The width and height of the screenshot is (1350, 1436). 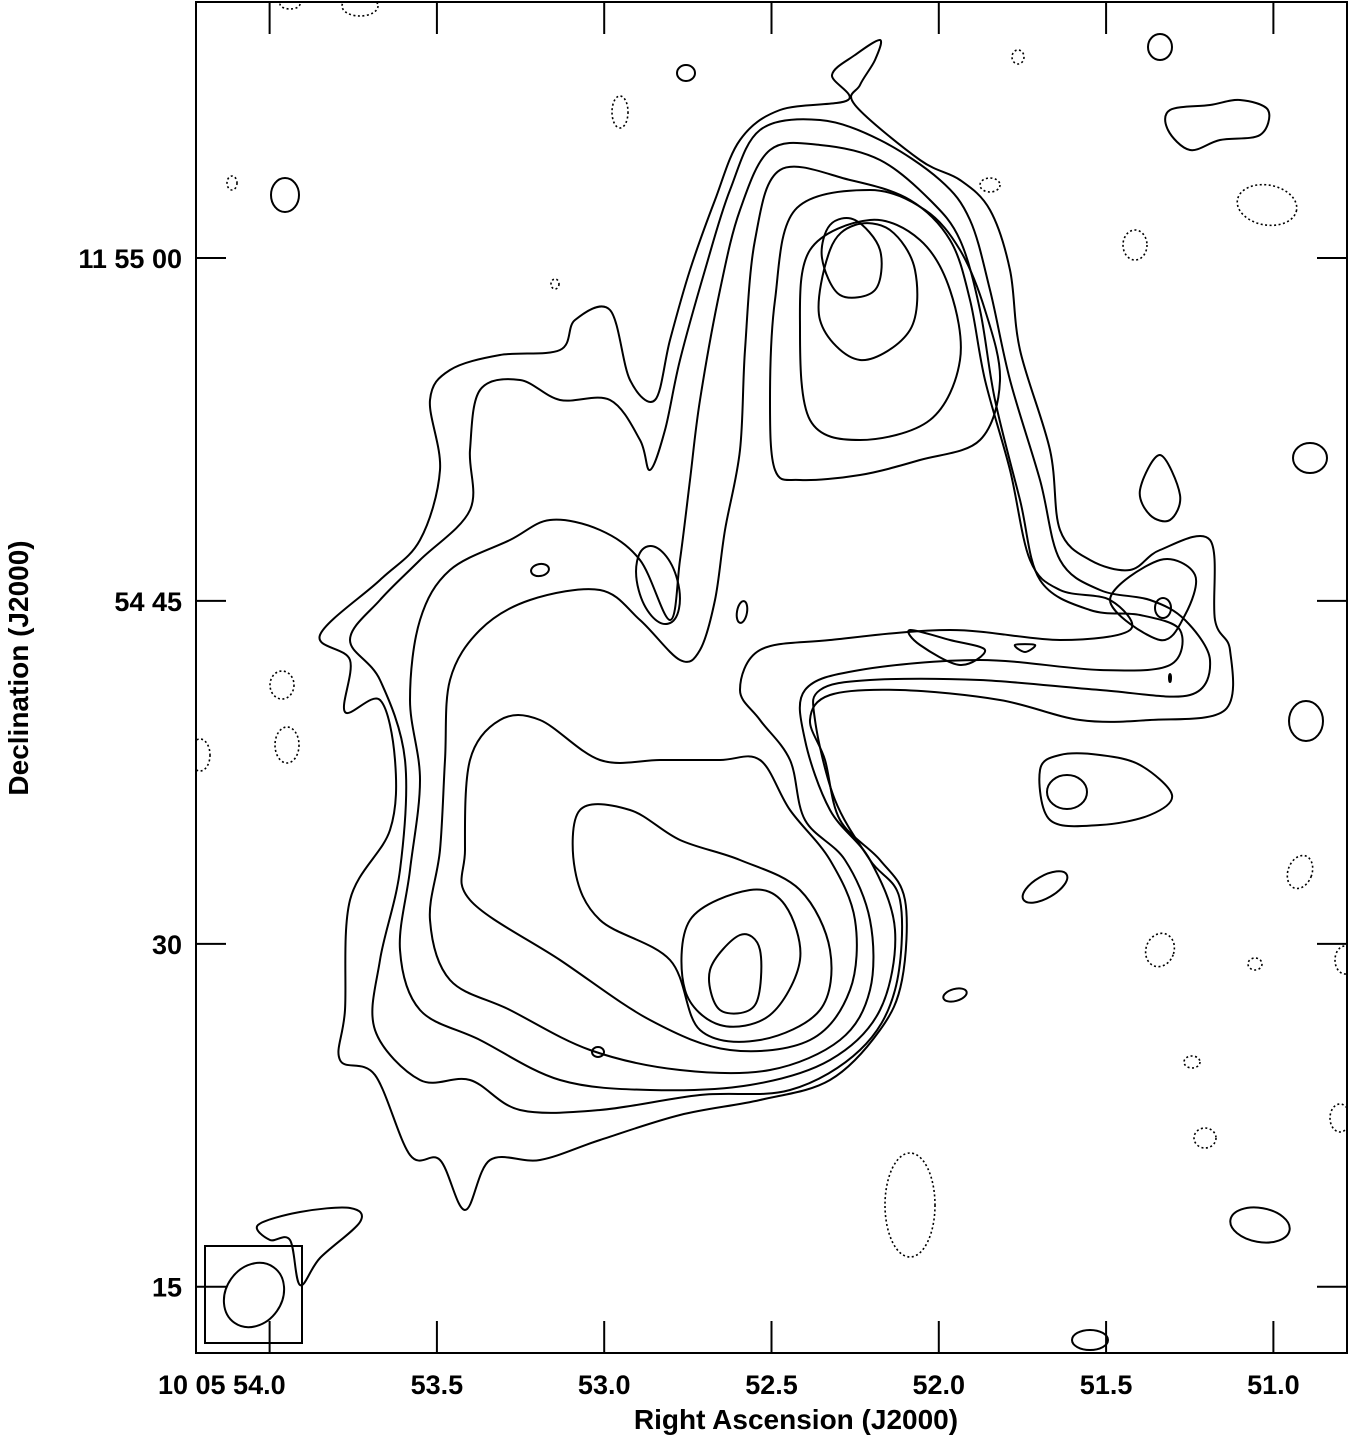 I want to click on x-axis-title: Right Ascension (J2000), so click(x=796, y=1419).